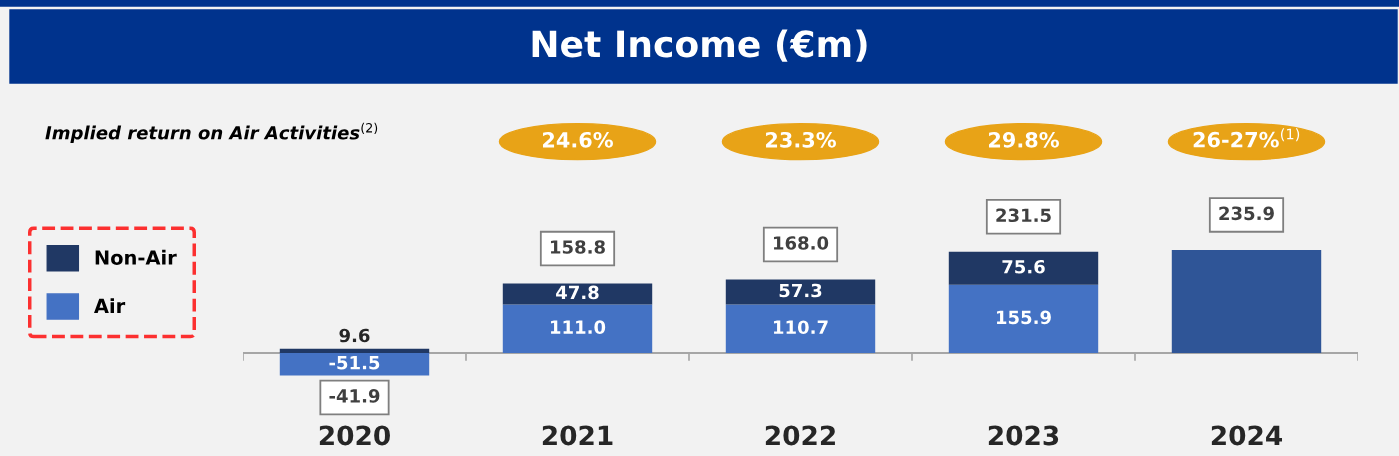 The image size is (1399, 456). Describe the element at coordinates (1246, 213) in the screenshot. I see `total-label: 235.9` at that location.